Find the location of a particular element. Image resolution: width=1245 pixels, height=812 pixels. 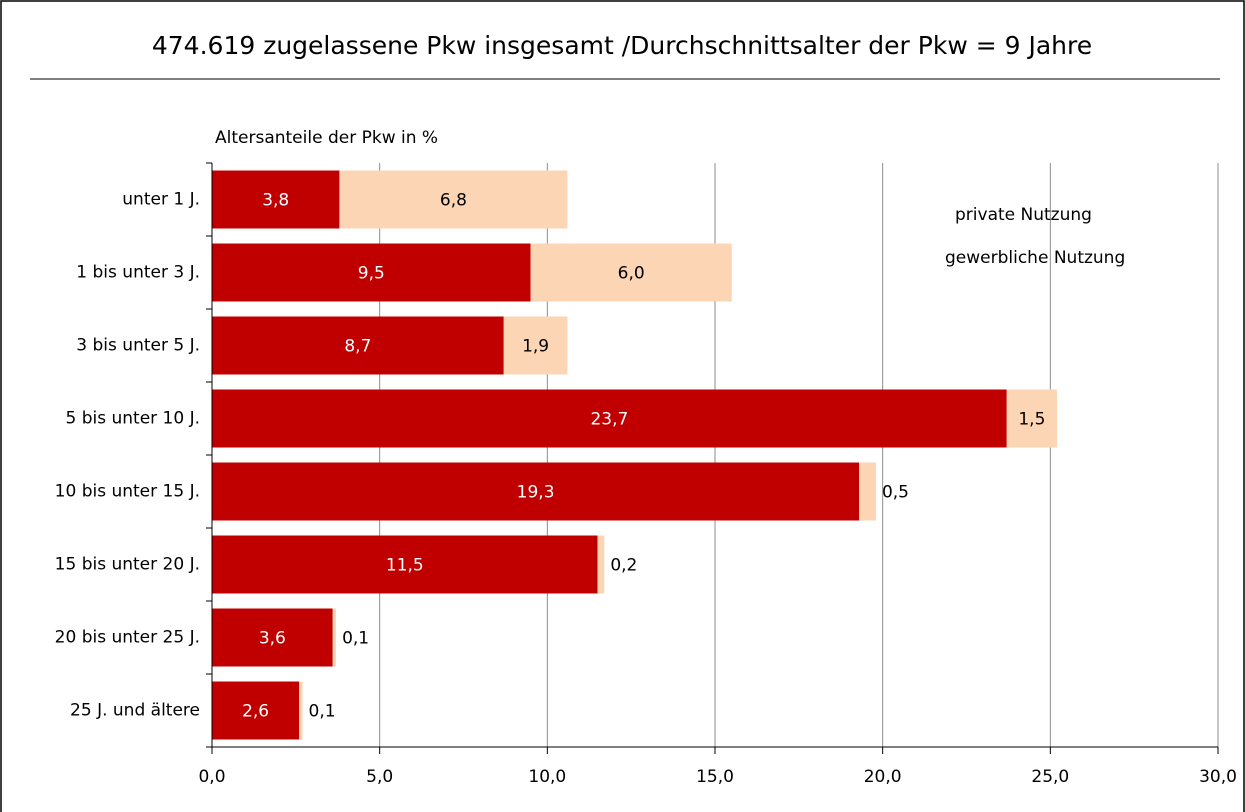

value-label: 6,0 is located at coordinates (631, 274).